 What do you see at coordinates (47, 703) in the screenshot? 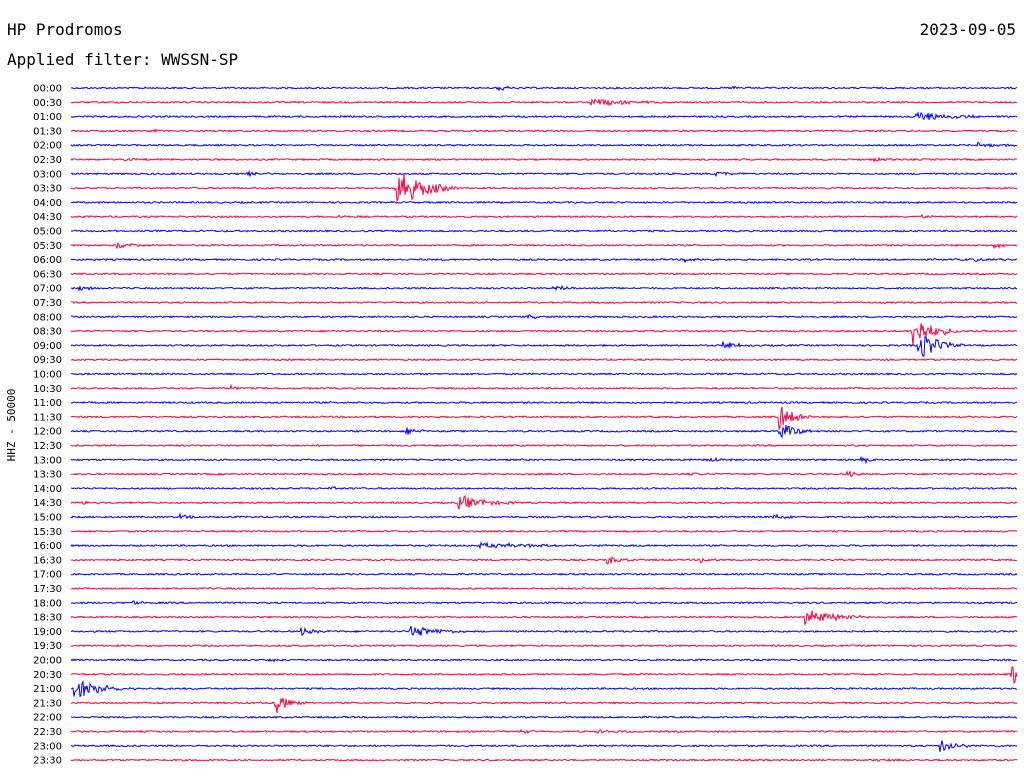
I see `time-label: 21:30` at bounding box center [47, 703].